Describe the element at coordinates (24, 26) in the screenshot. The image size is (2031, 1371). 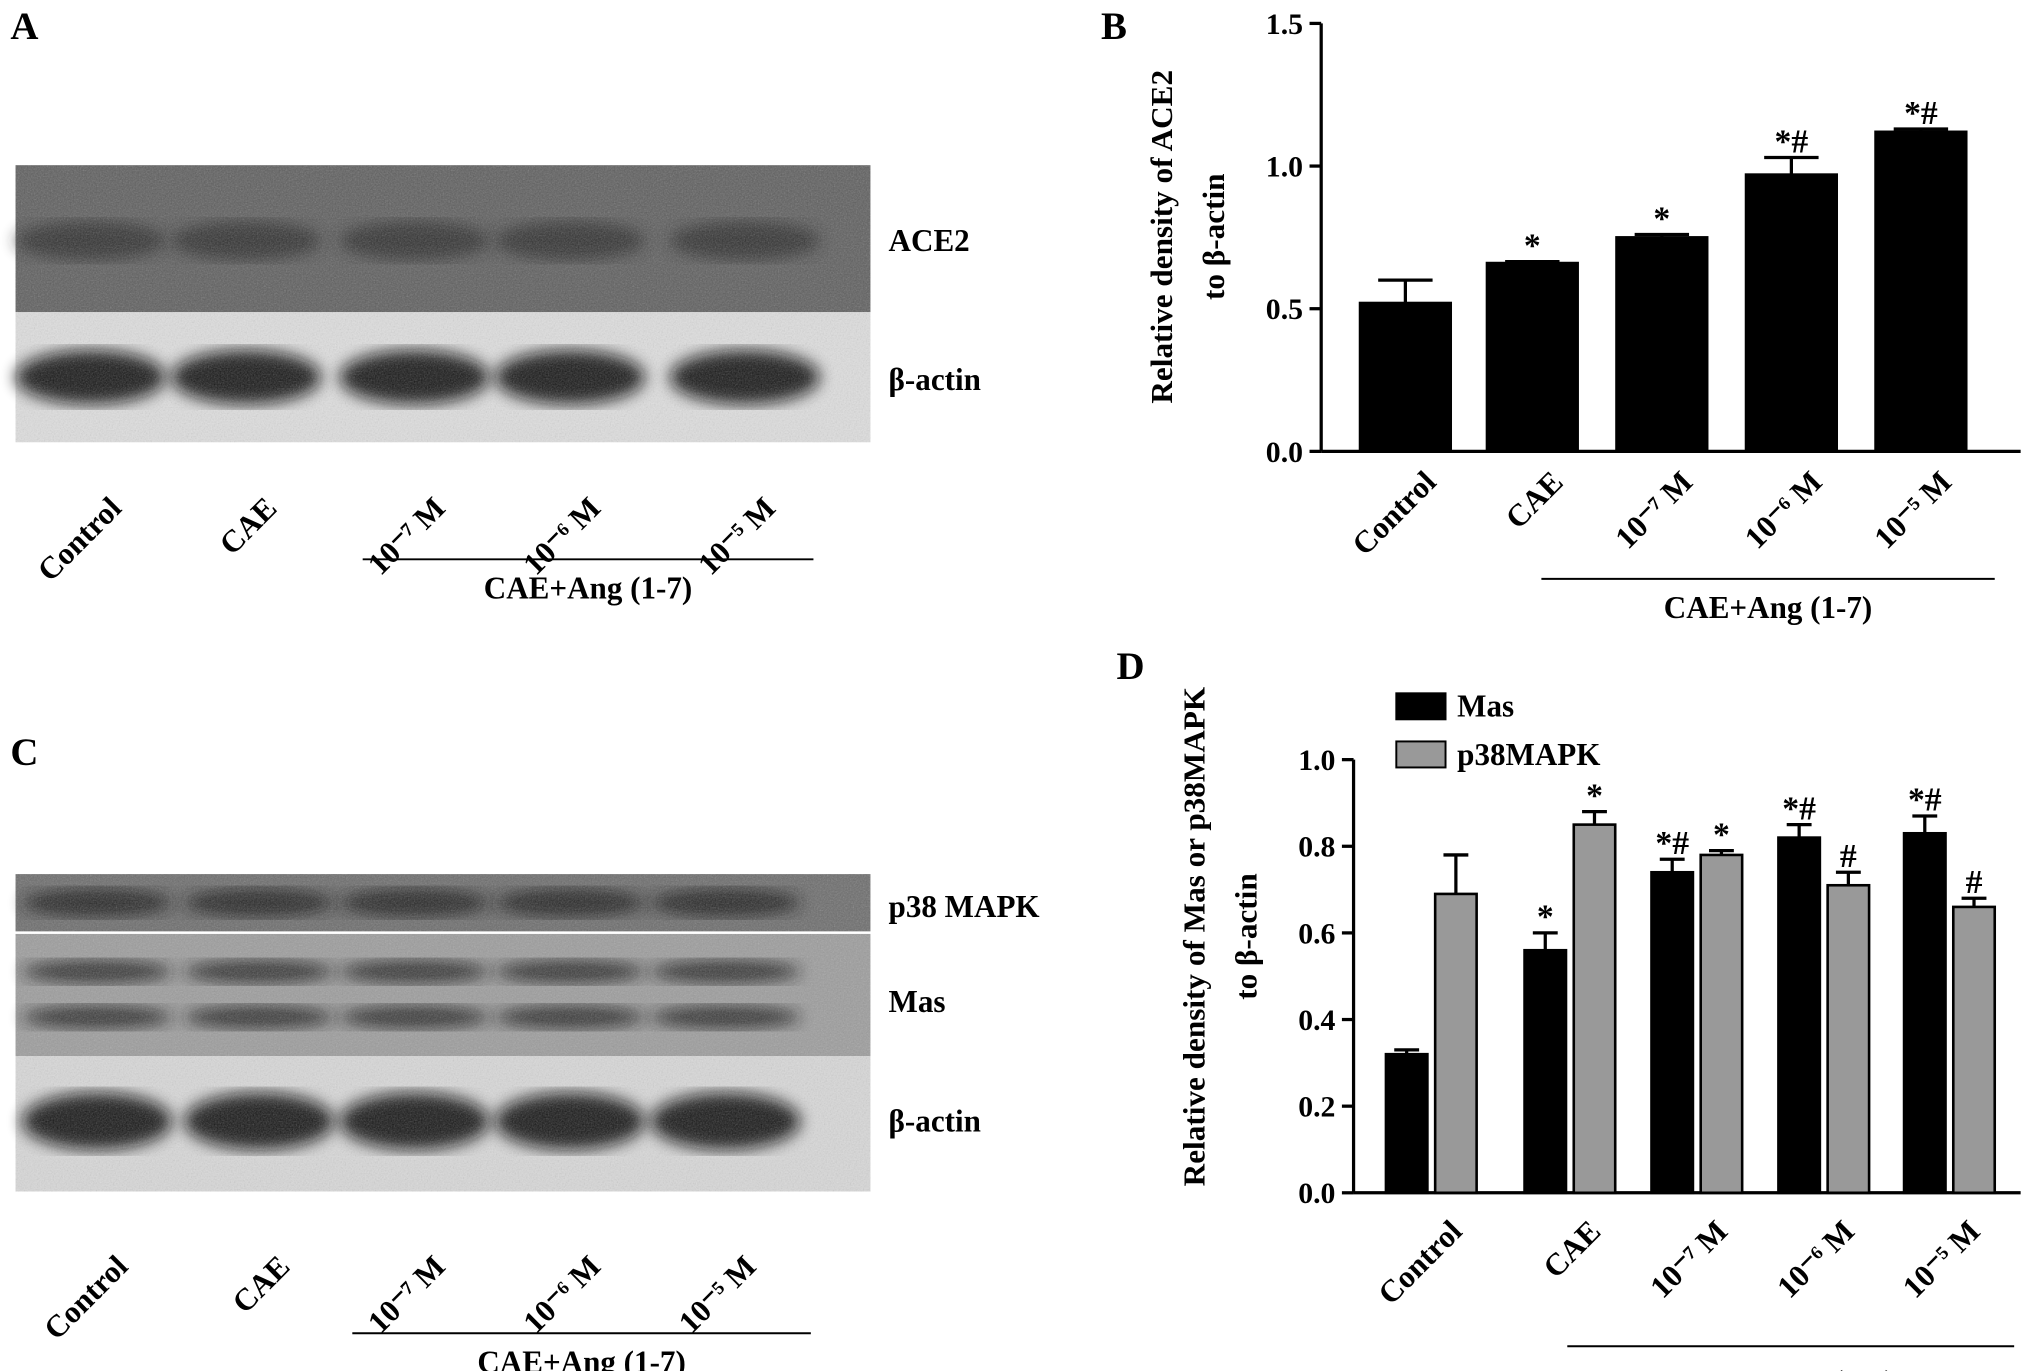
I see `panel-letter: A` at that location.